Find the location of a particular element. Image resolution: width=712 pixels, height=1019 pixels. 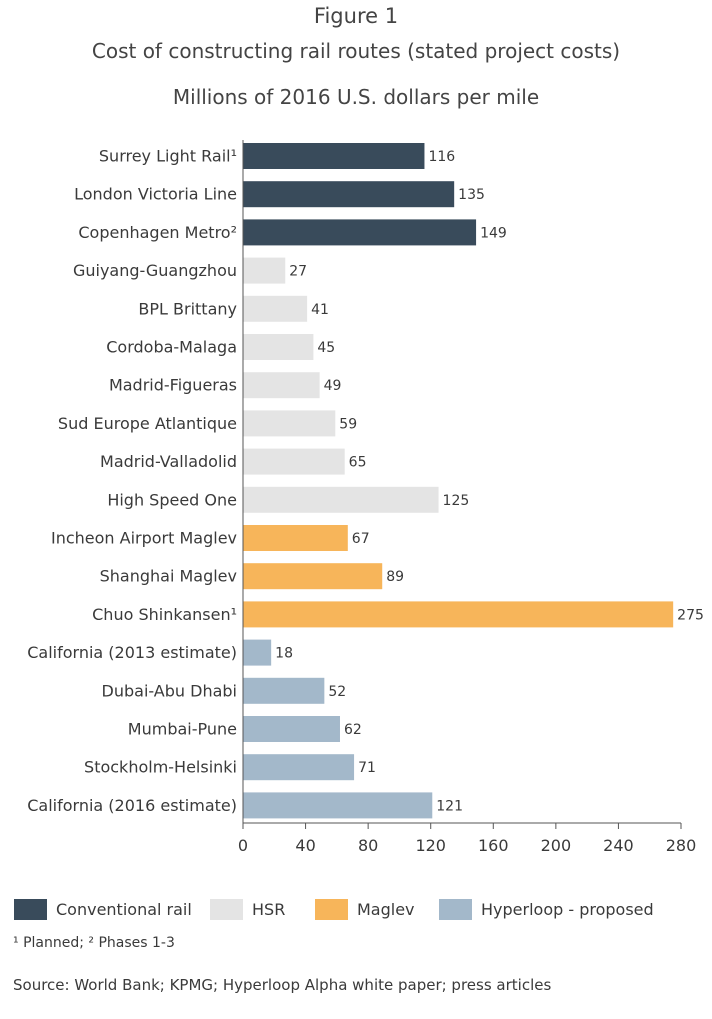

value-label: 121 is located at coordinates (449, 806).